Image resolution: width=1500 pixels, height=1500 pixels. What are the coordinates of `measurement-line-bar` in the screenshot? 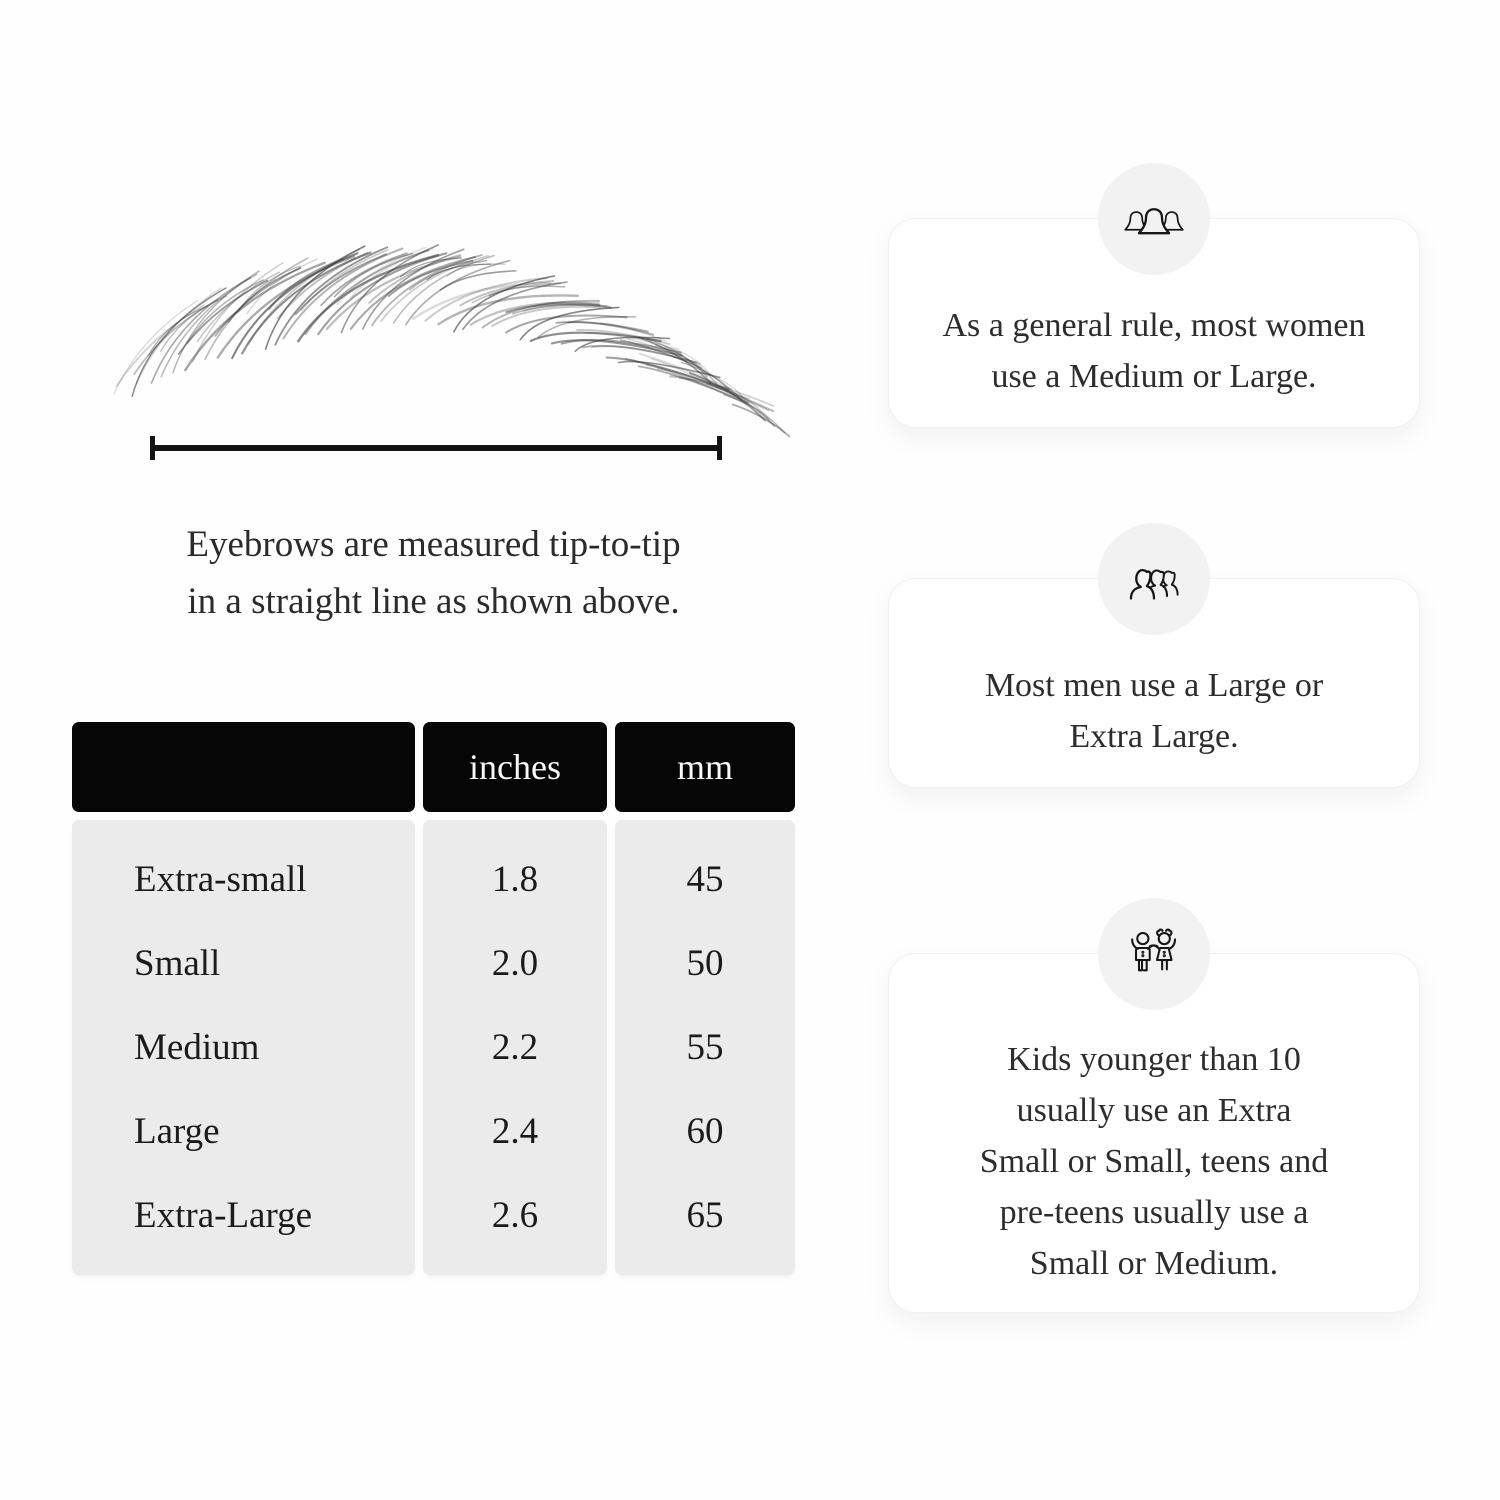 It's located at (436, 448).